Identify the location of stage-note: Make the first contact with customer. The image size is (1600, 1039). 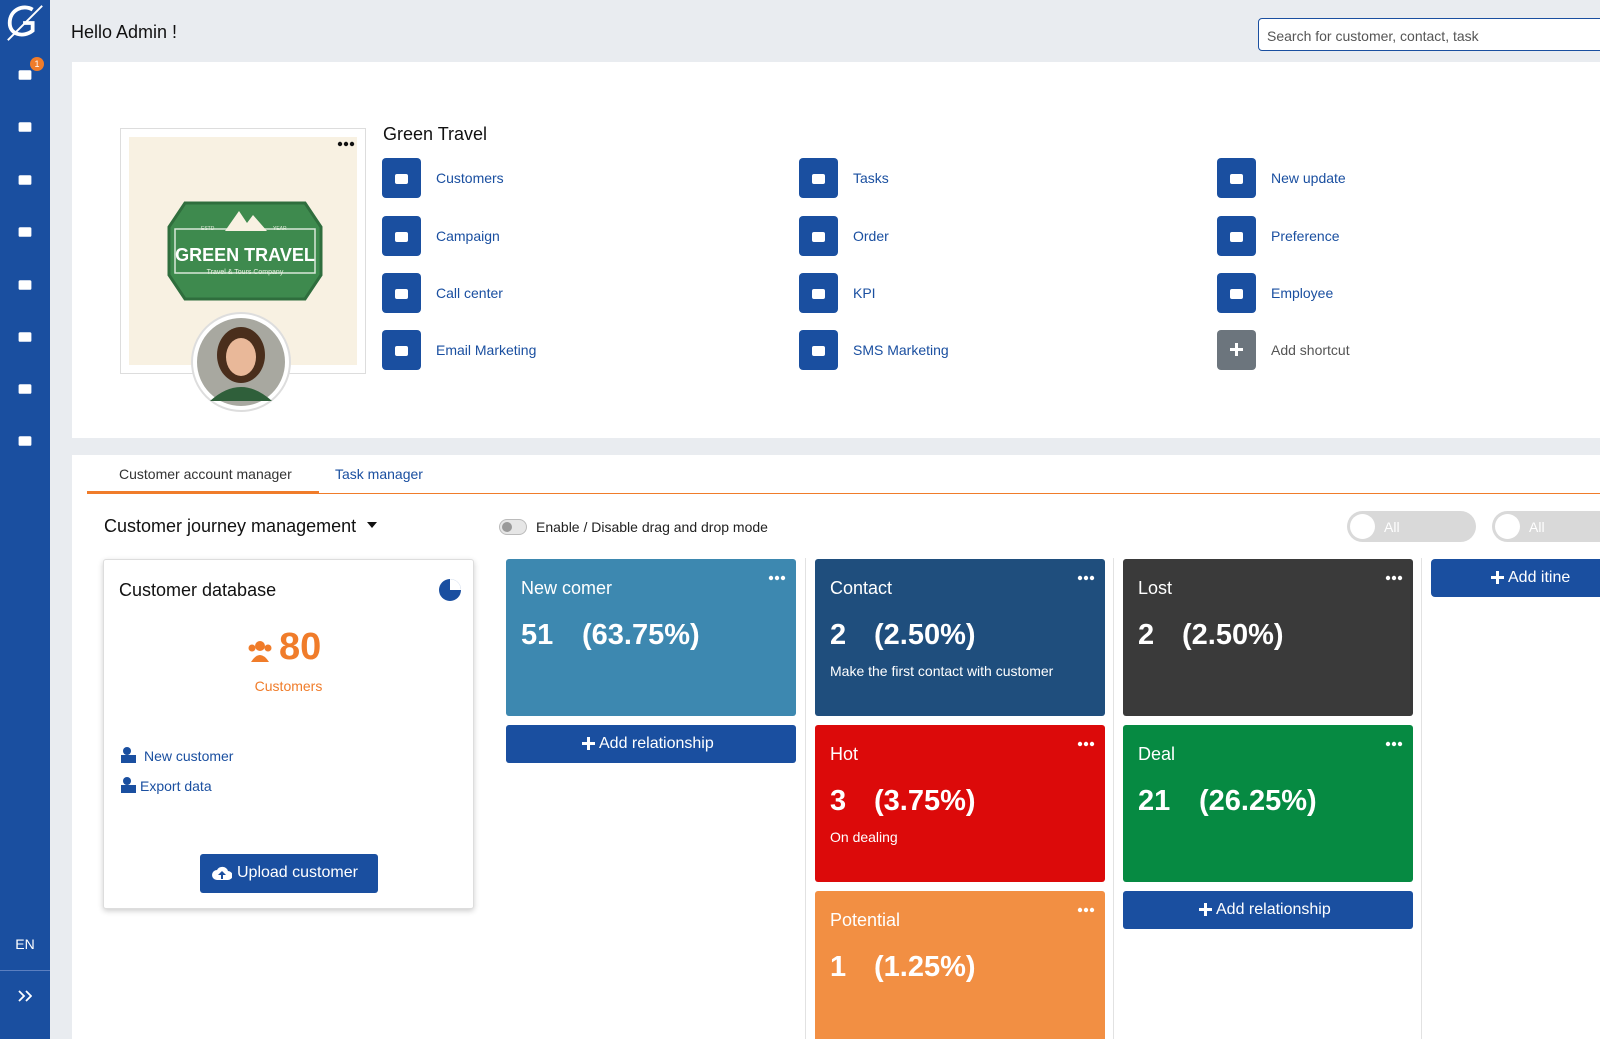
(942, 671).